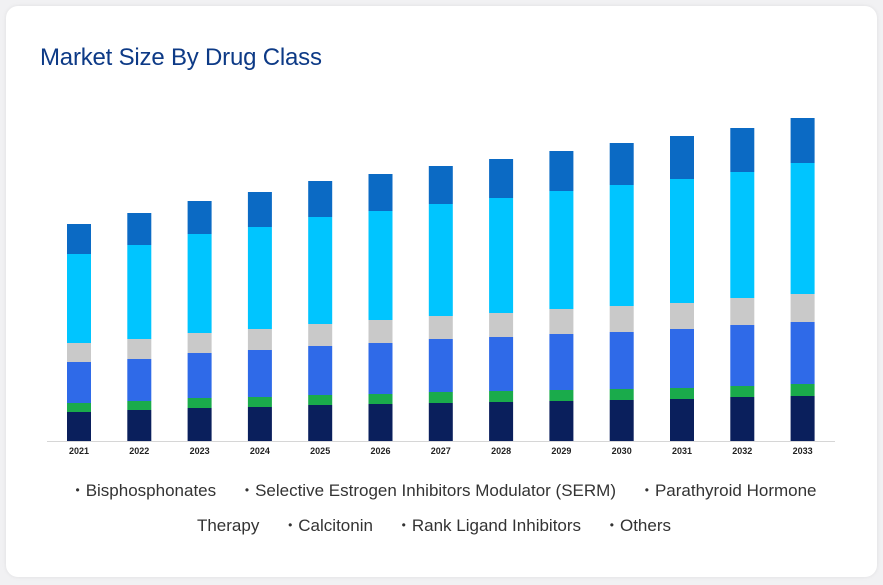  I want to click on legend-item-calcitonin: • Calcitonin, so click(330, 525).